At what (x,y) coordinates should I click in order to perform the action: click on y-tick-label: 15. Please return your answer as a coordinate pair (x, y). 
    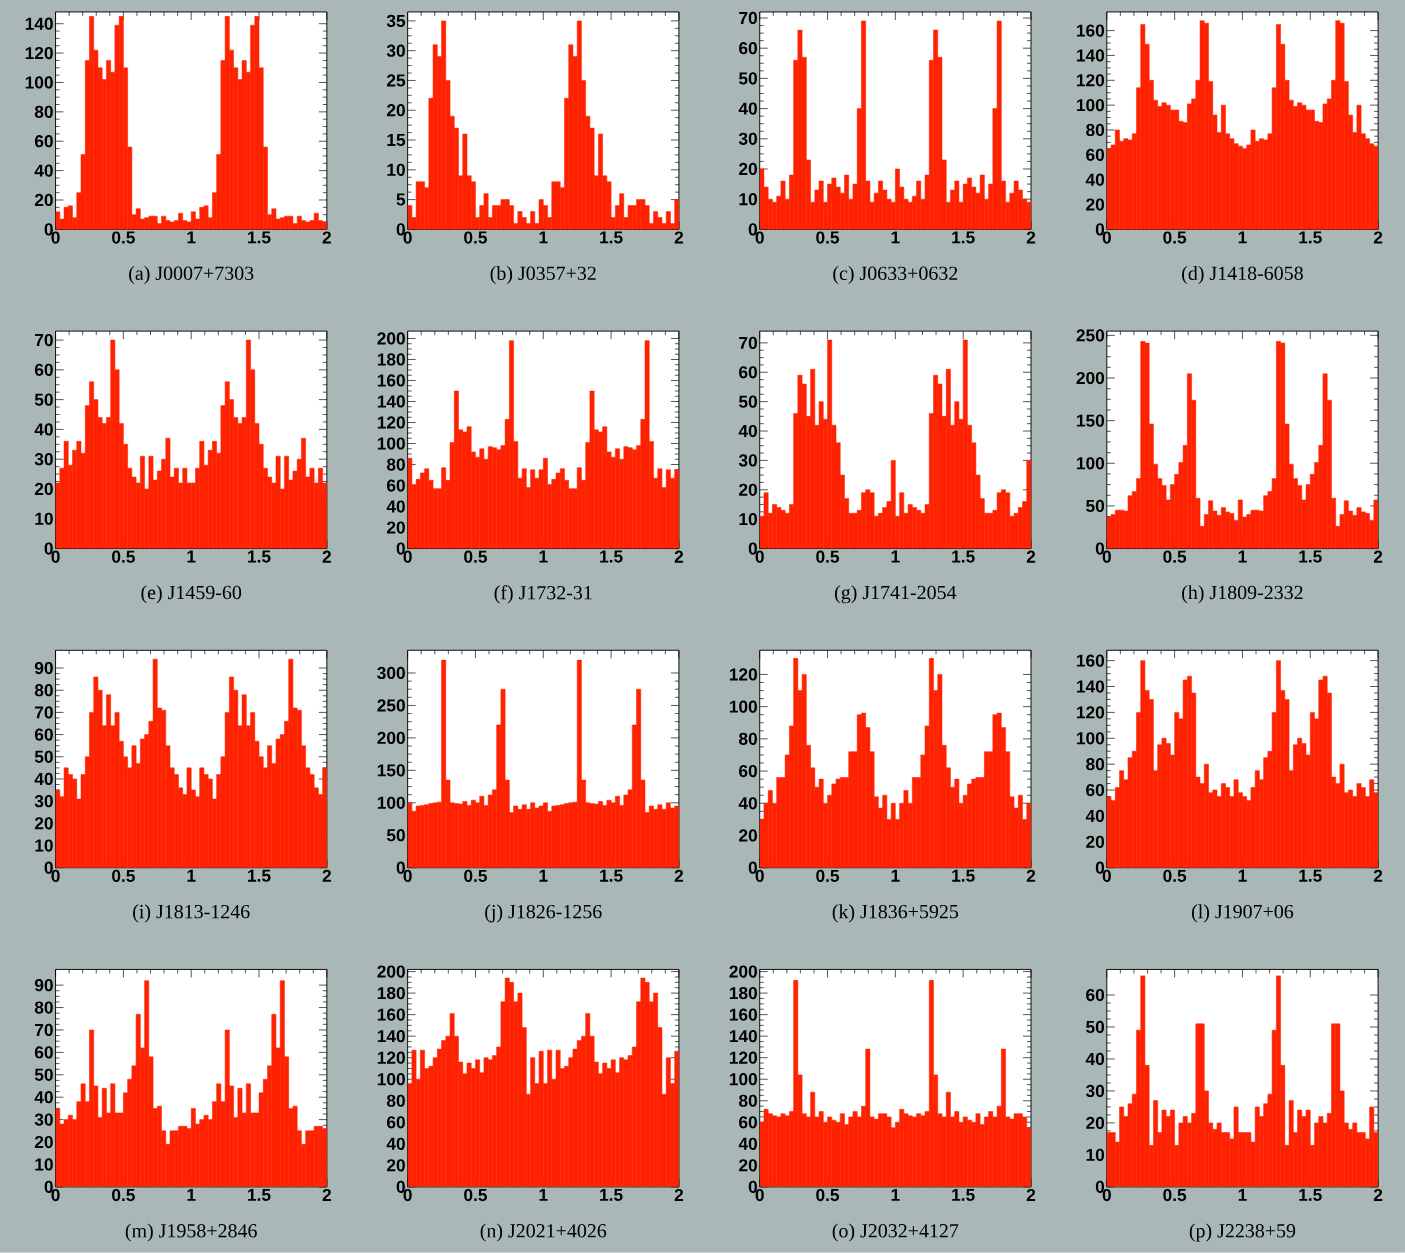
    Looking at the image, I should click on (396, 140).